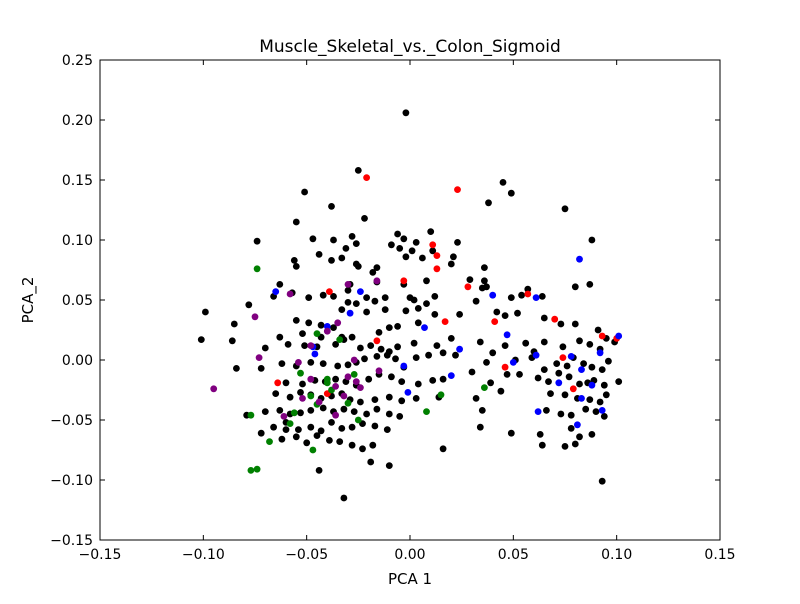  Describe the element at coordinates (410, 47) in the screenshot. I see `chart-title: Muscle_Skeletal_vs._Colon_Sigmoid` at that location.